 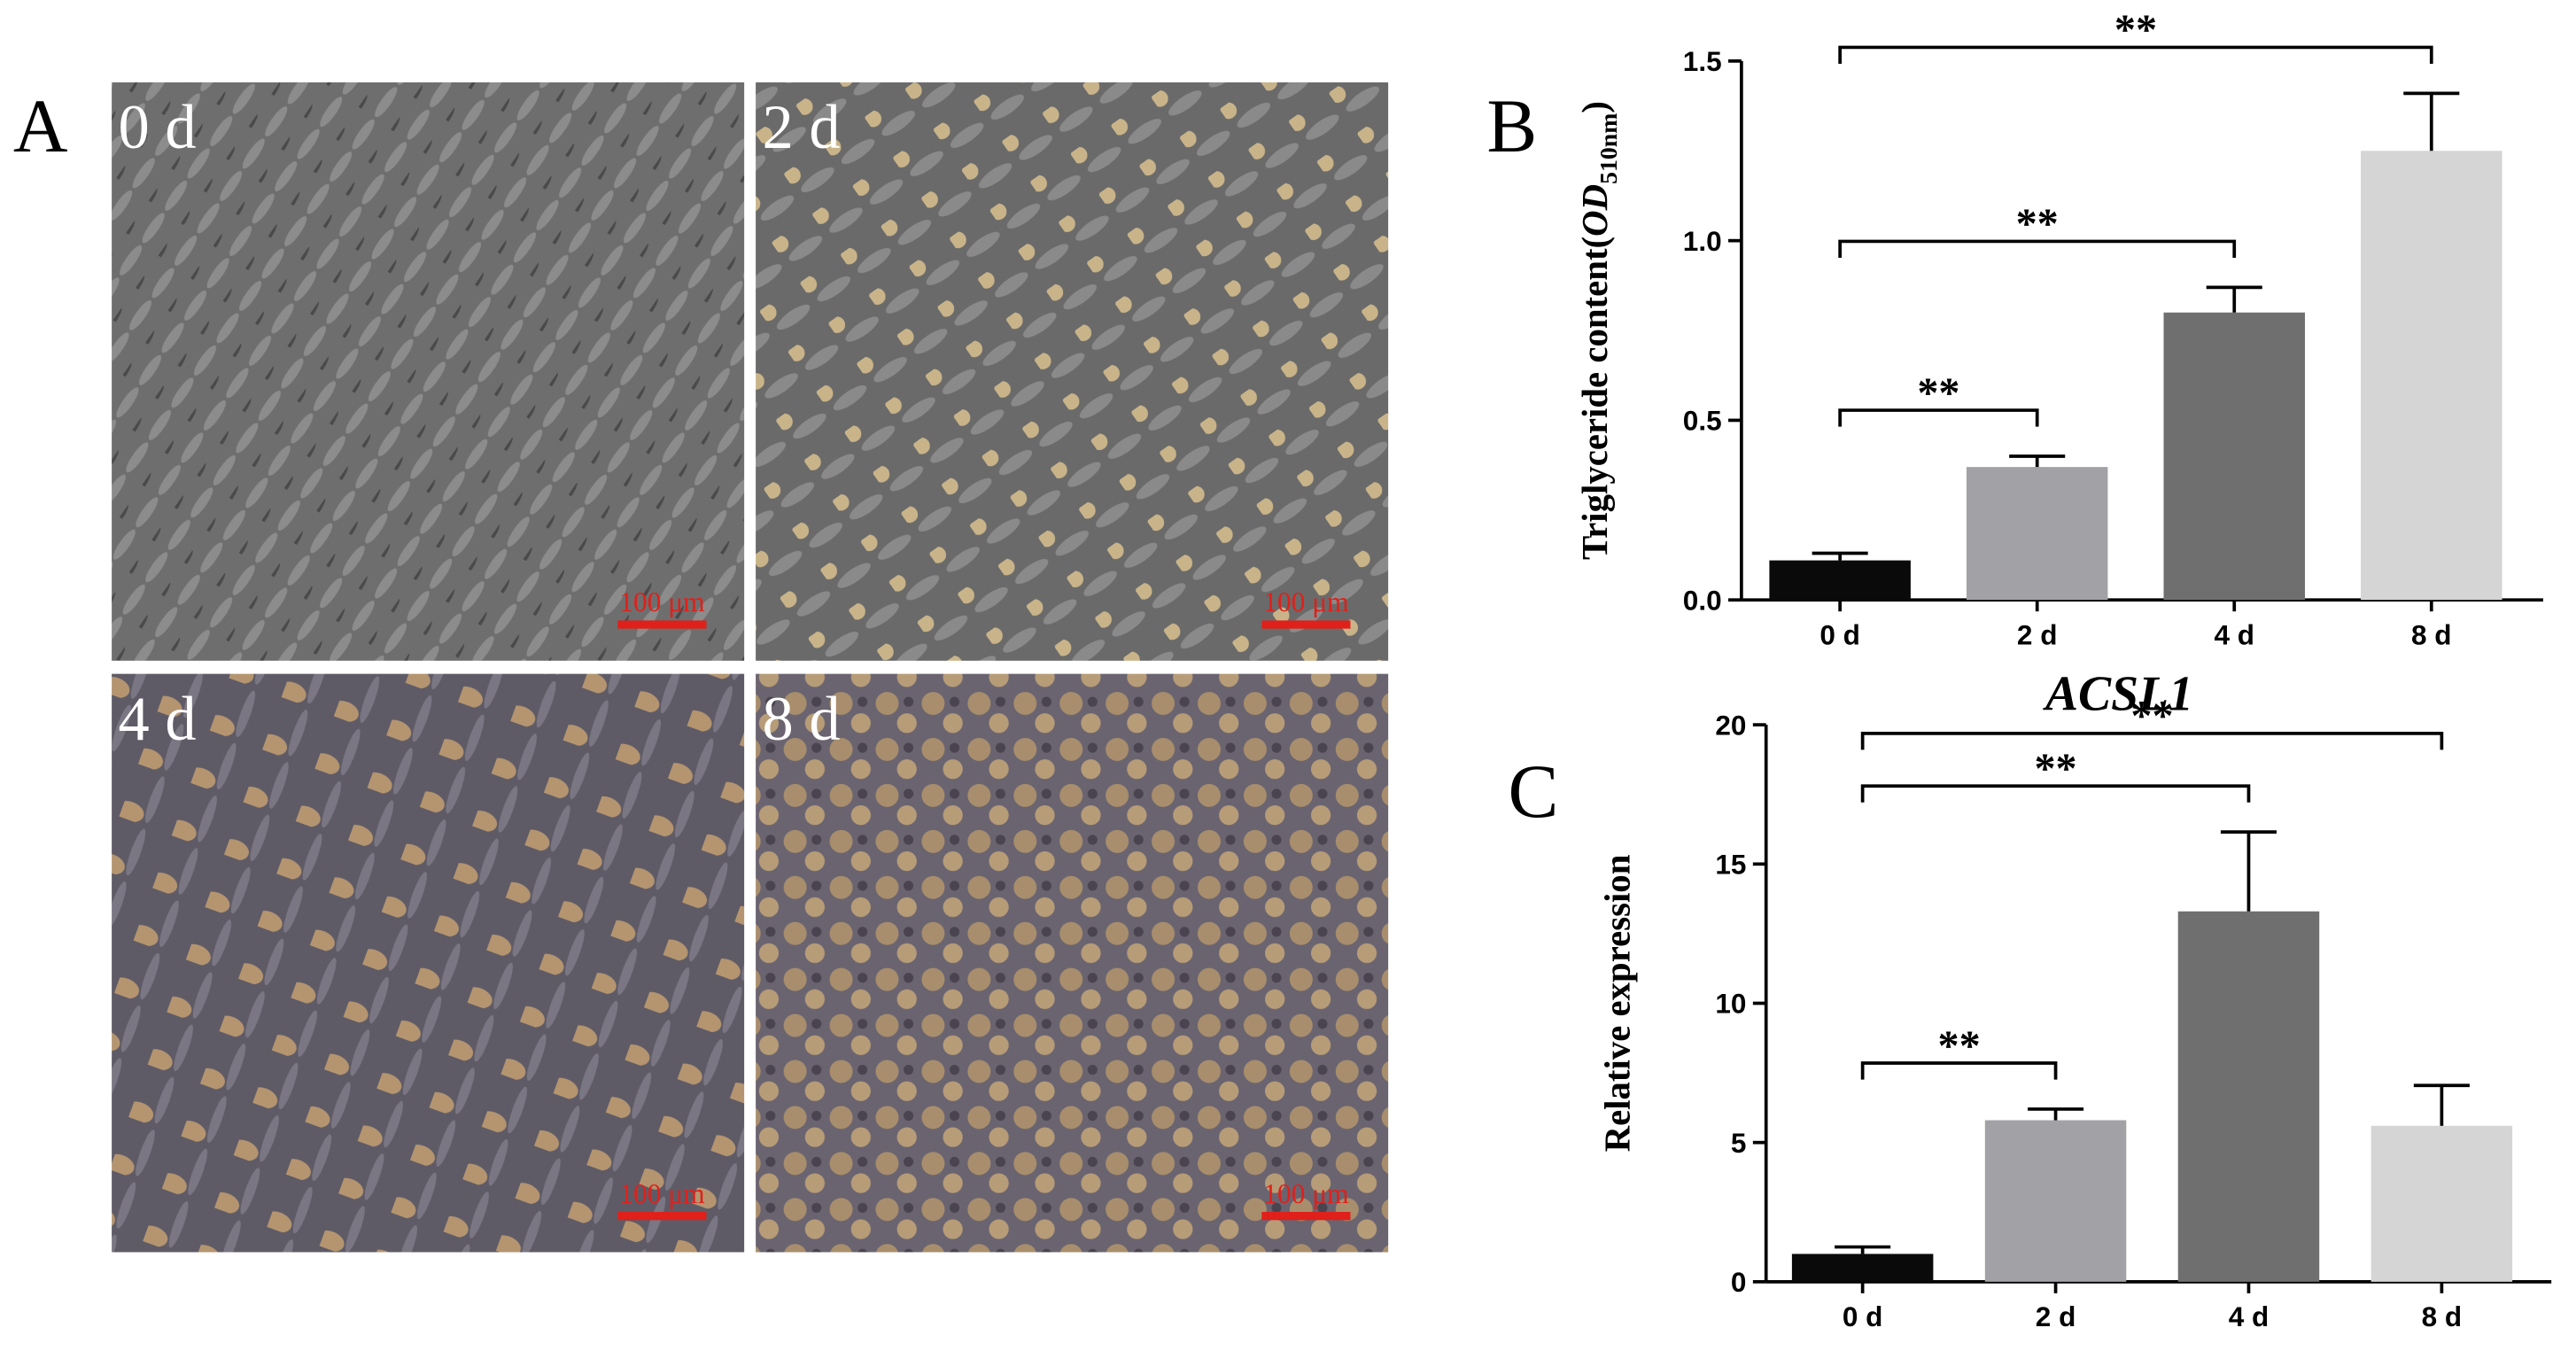 What do you see at coordinates (1739, 1282) in the screenshot?
I see `y-tick-label: 0` at bounding box center [1739, 1282].